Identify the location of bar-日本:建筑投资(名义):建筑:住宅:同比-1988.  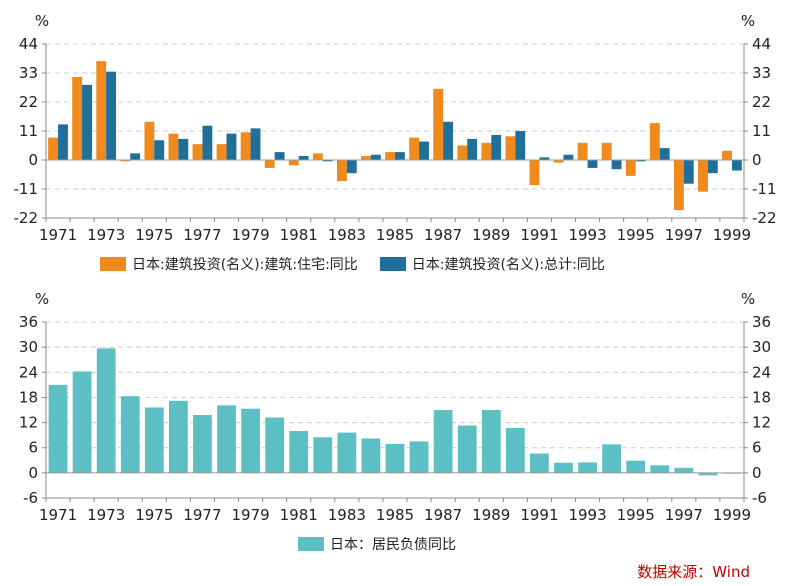
(462, 152).